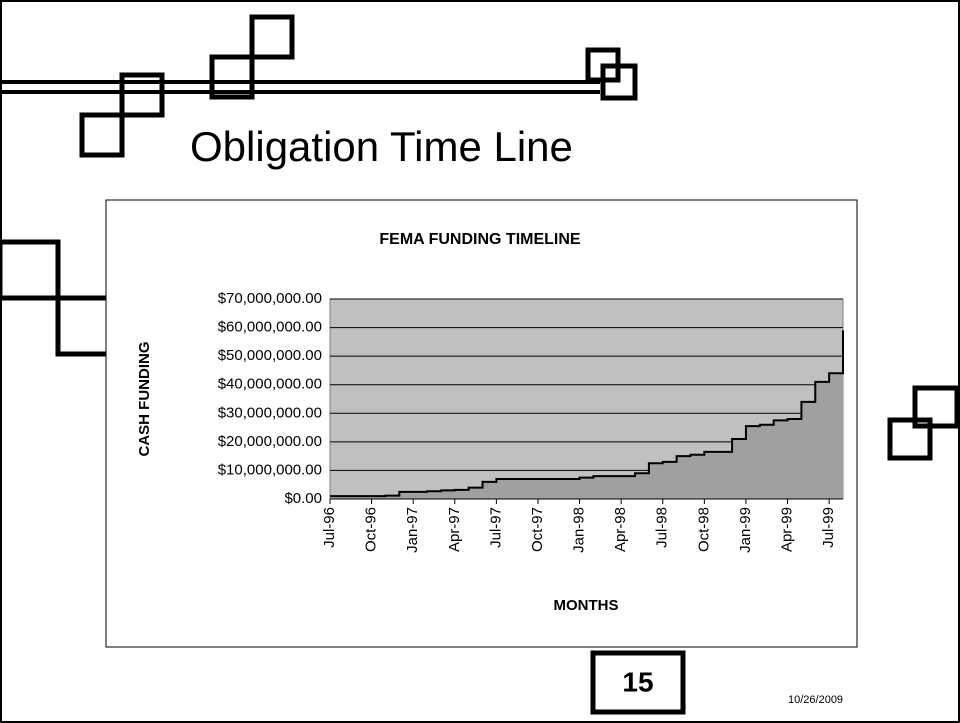  I want to click on x-tick-label: Jul-97, so click(495, 527).